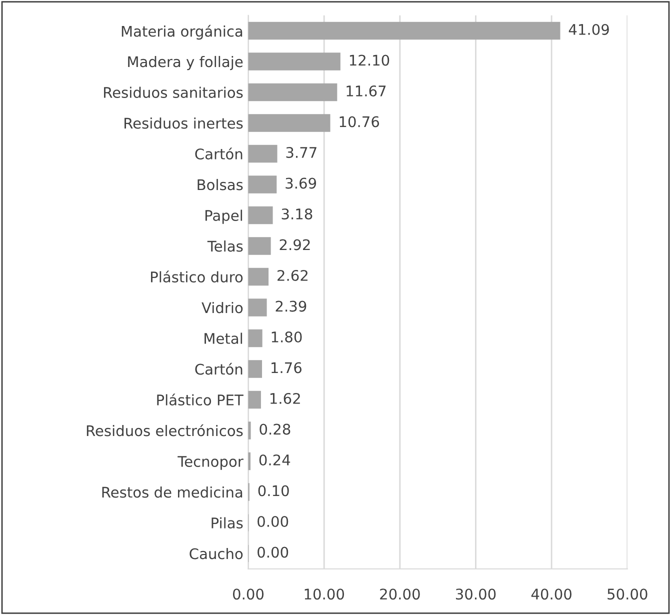 This screenshot has width=671, height=615. I want to click on data-label: 12.10, so click(370, 60).